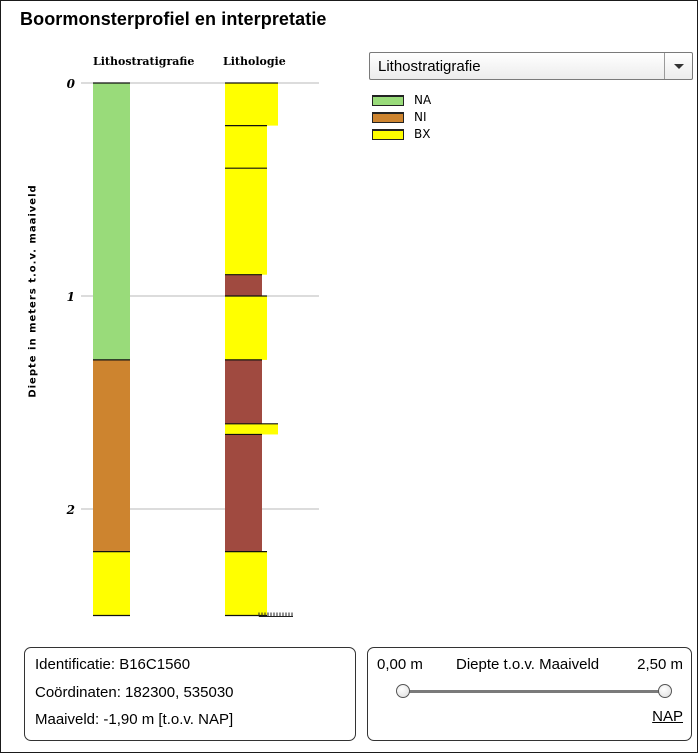  What do you see at coordinates (173, 19) in the screenshot?
I see `panel-title: Boormonsterprofiel en interpretatie` at bounding box center [173, 19].